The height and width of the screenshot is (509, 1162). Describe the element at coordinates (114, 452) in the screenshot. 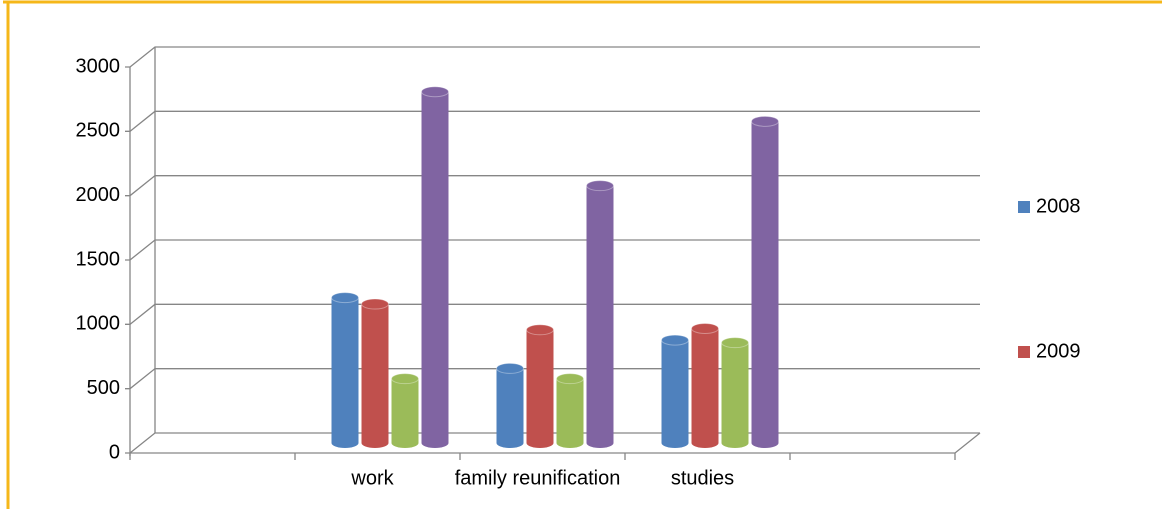

I see `y-tick-label: 0` at that location.